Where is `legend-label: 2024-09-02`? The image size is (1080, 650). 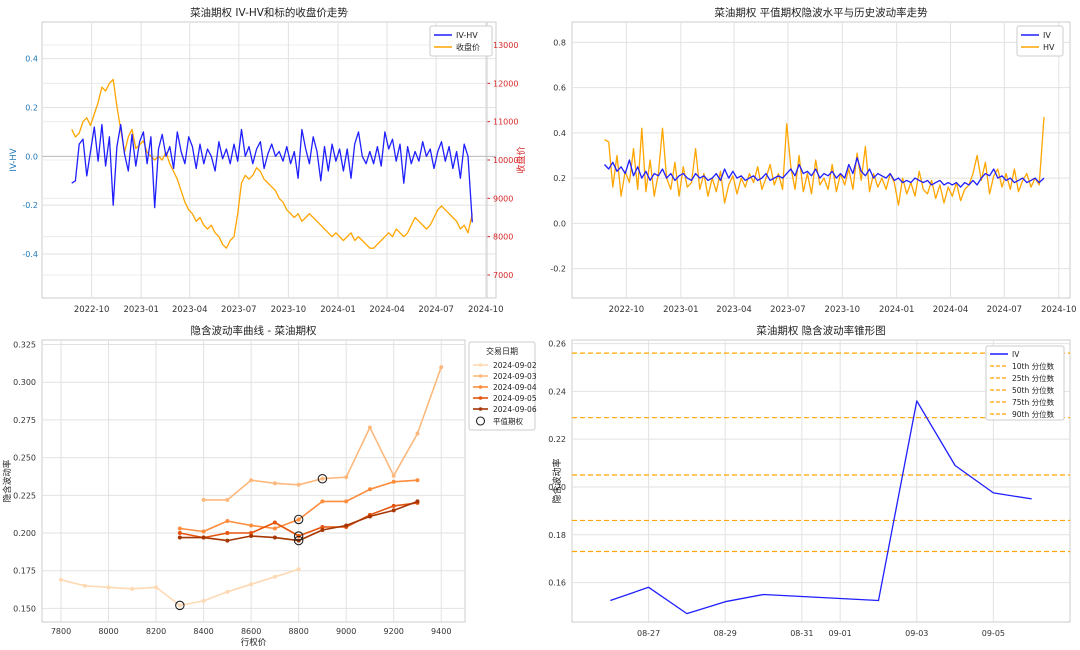
legend-label: 2024-09-02 is located at coordinates (515, 365).